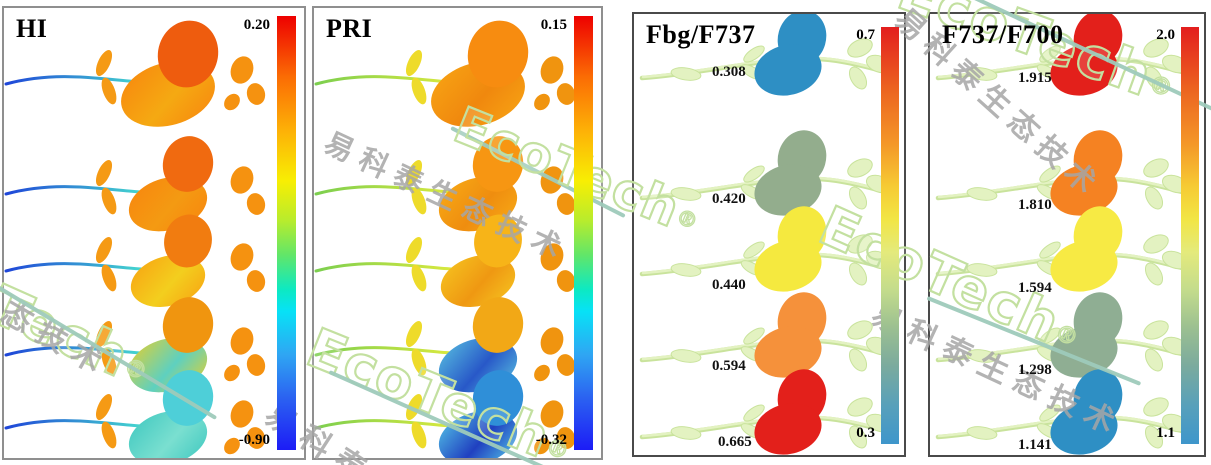 The height and width of the screenshot is (465, 1211). Describe the element at coordinates (1003, 34) in the screenshot. I see `panel-title-f737-f700: F737/F700` at that location.